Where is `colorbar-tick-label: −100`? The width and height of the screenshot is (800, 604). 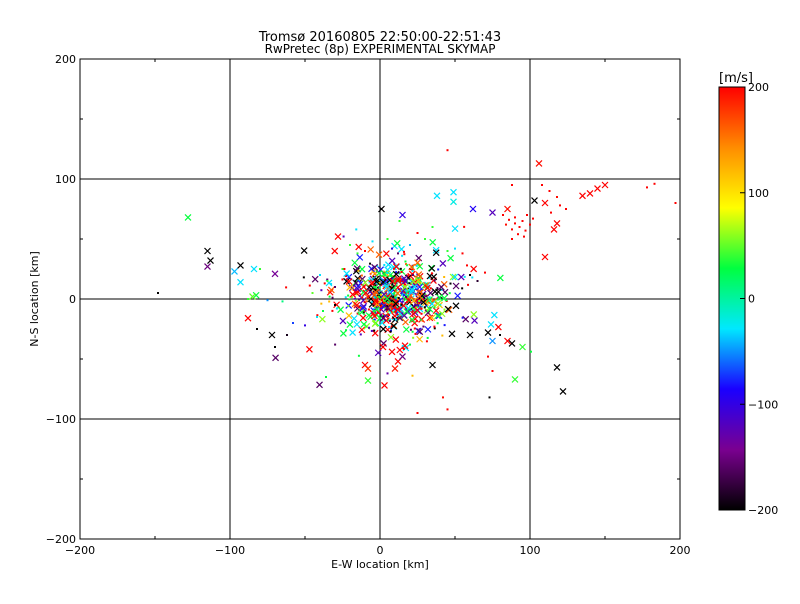 colorbar-tick-label: −100 is located at coordinates (763, 404).